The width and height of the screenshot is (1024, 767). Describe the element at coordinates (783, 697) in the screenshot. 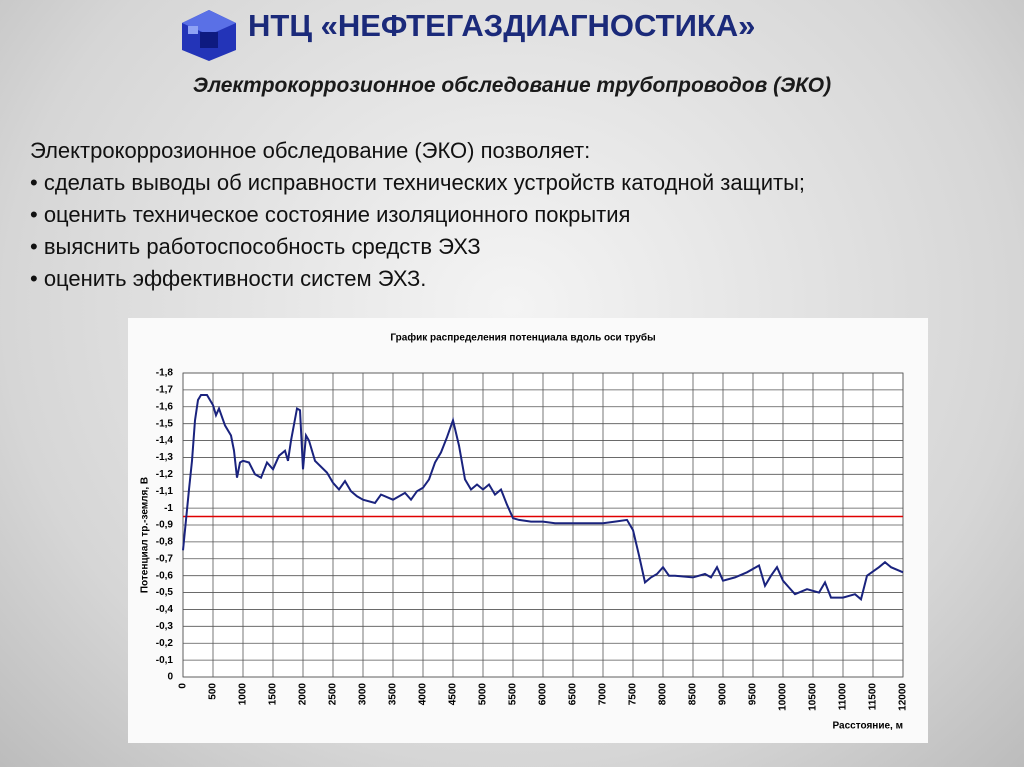

I see `x-tick-label: 10000` at that location.